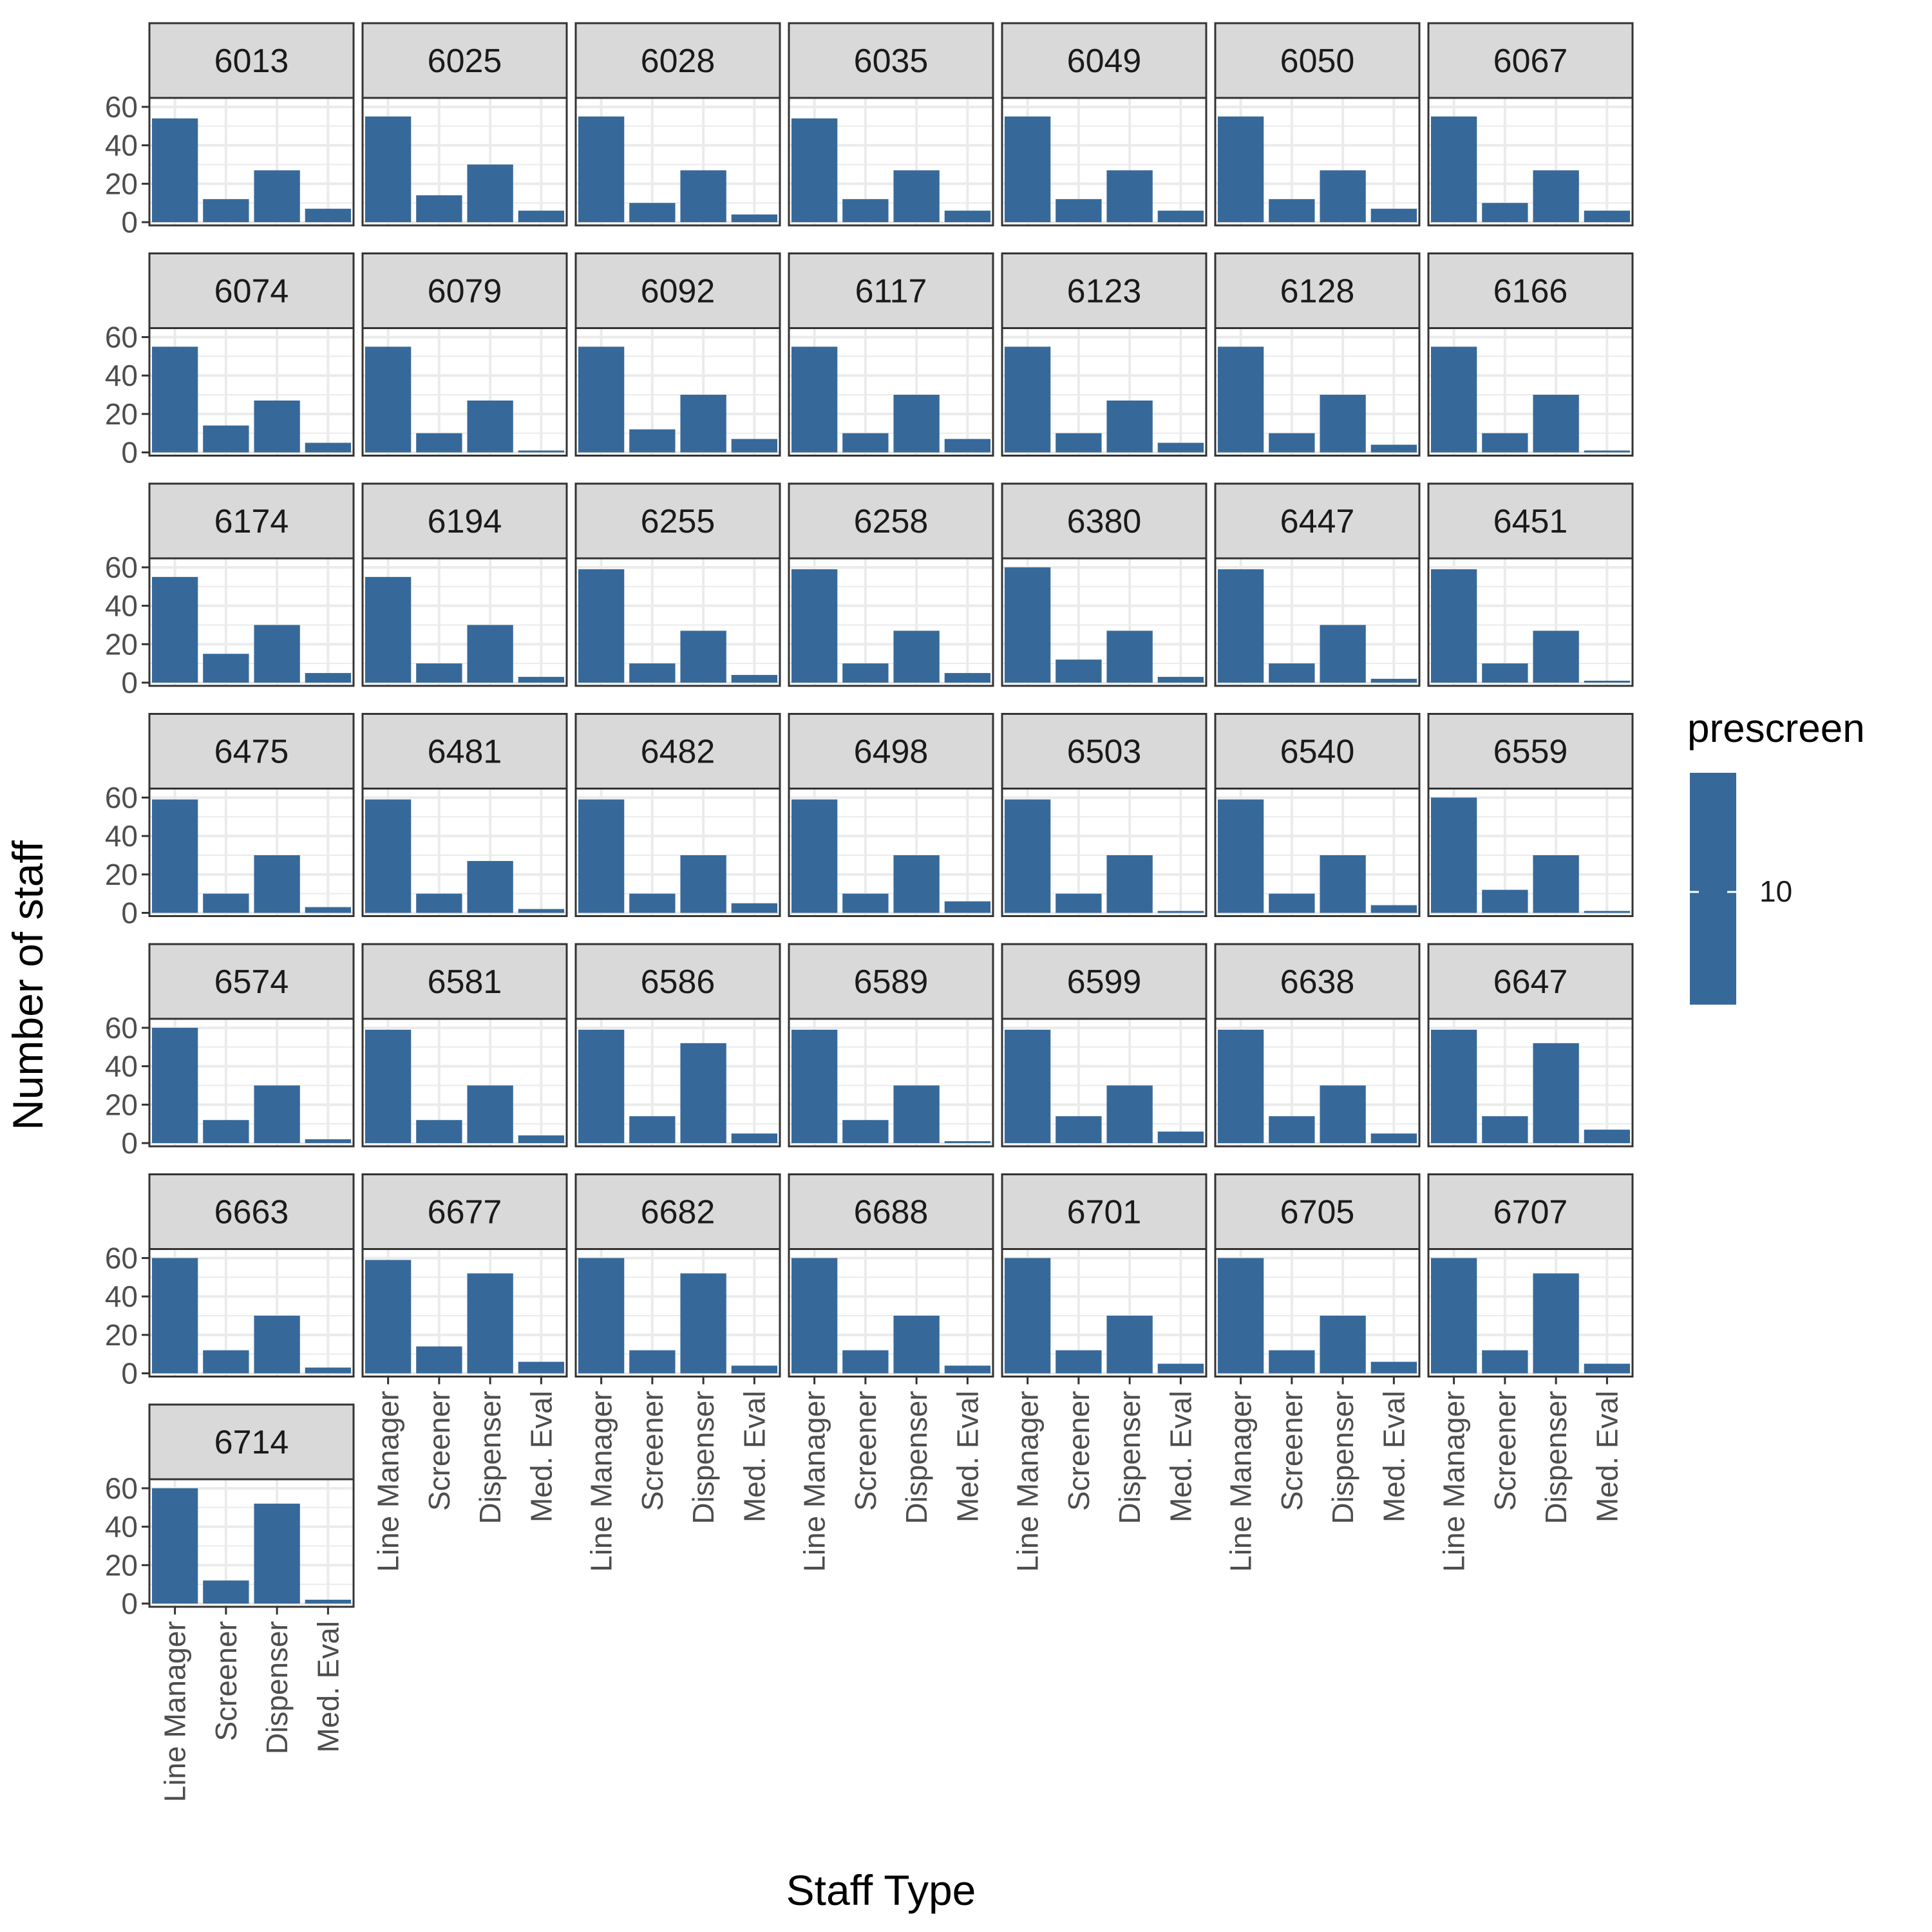  I want to click on facet-panel: 6025, so click(464, 124).